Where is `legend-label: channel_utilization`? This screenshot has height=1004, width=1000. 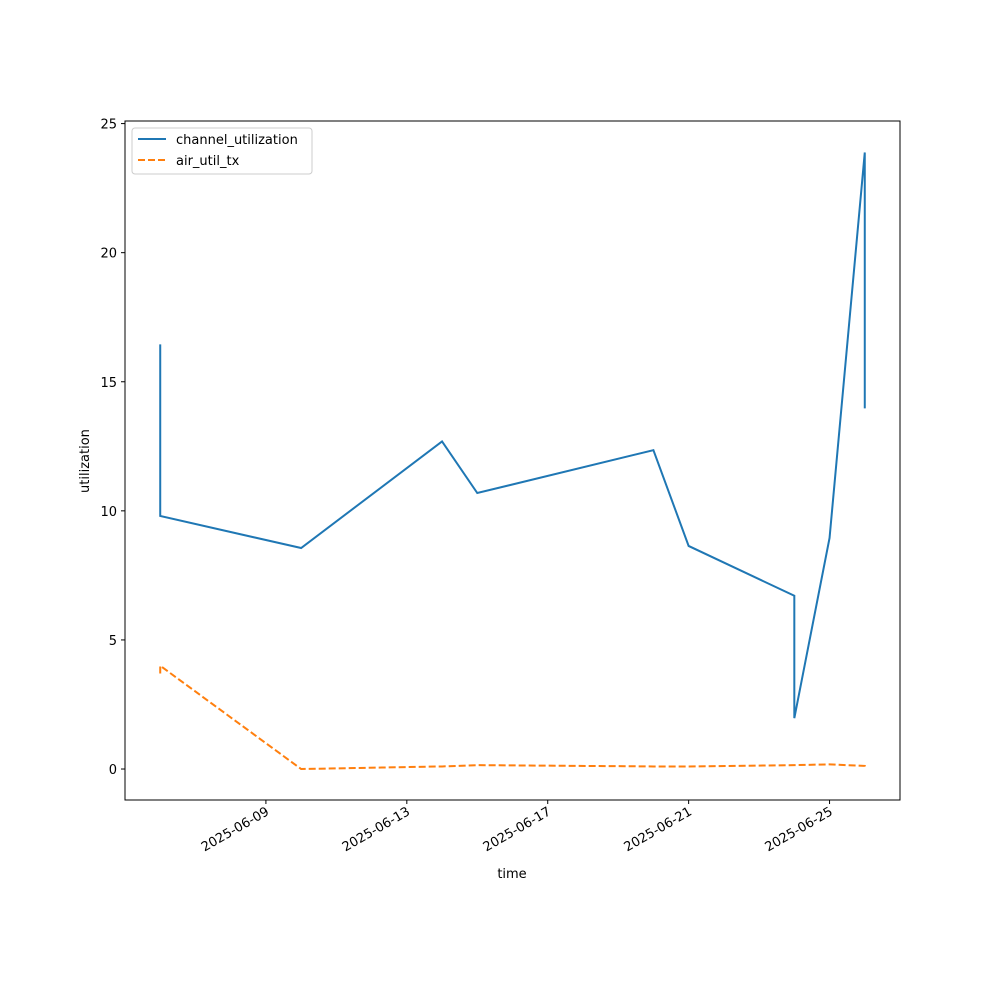
legend-label: channel_utilization is located at coordinates (237, 140).